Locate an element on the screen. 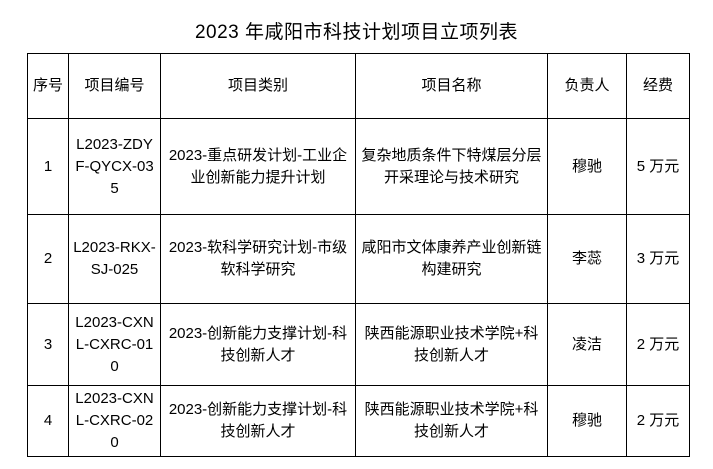 The image size is (713, 469). header-name: 项目名称 is located at coordinates (451, 86).